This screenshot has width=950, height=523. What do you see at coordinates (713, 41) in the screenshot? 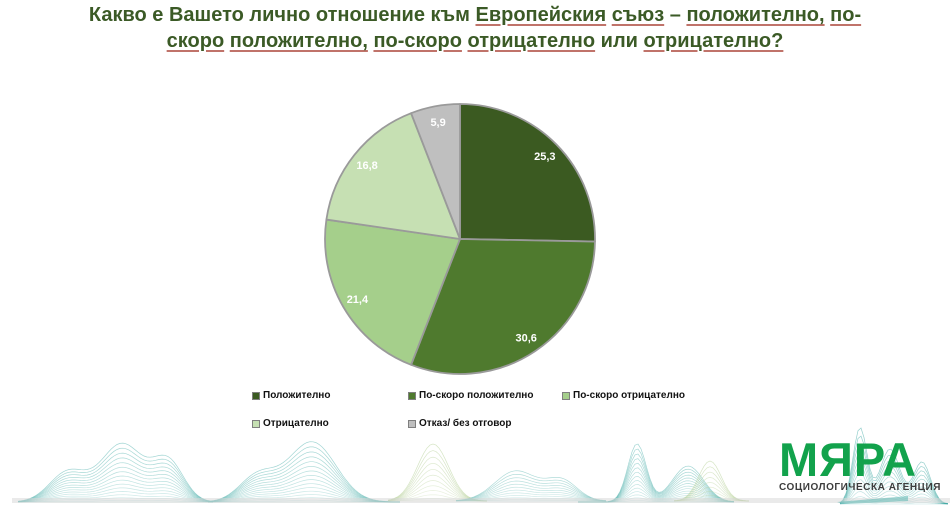
I see `title-word: отрицателно?` at bounding box center [713, 41].